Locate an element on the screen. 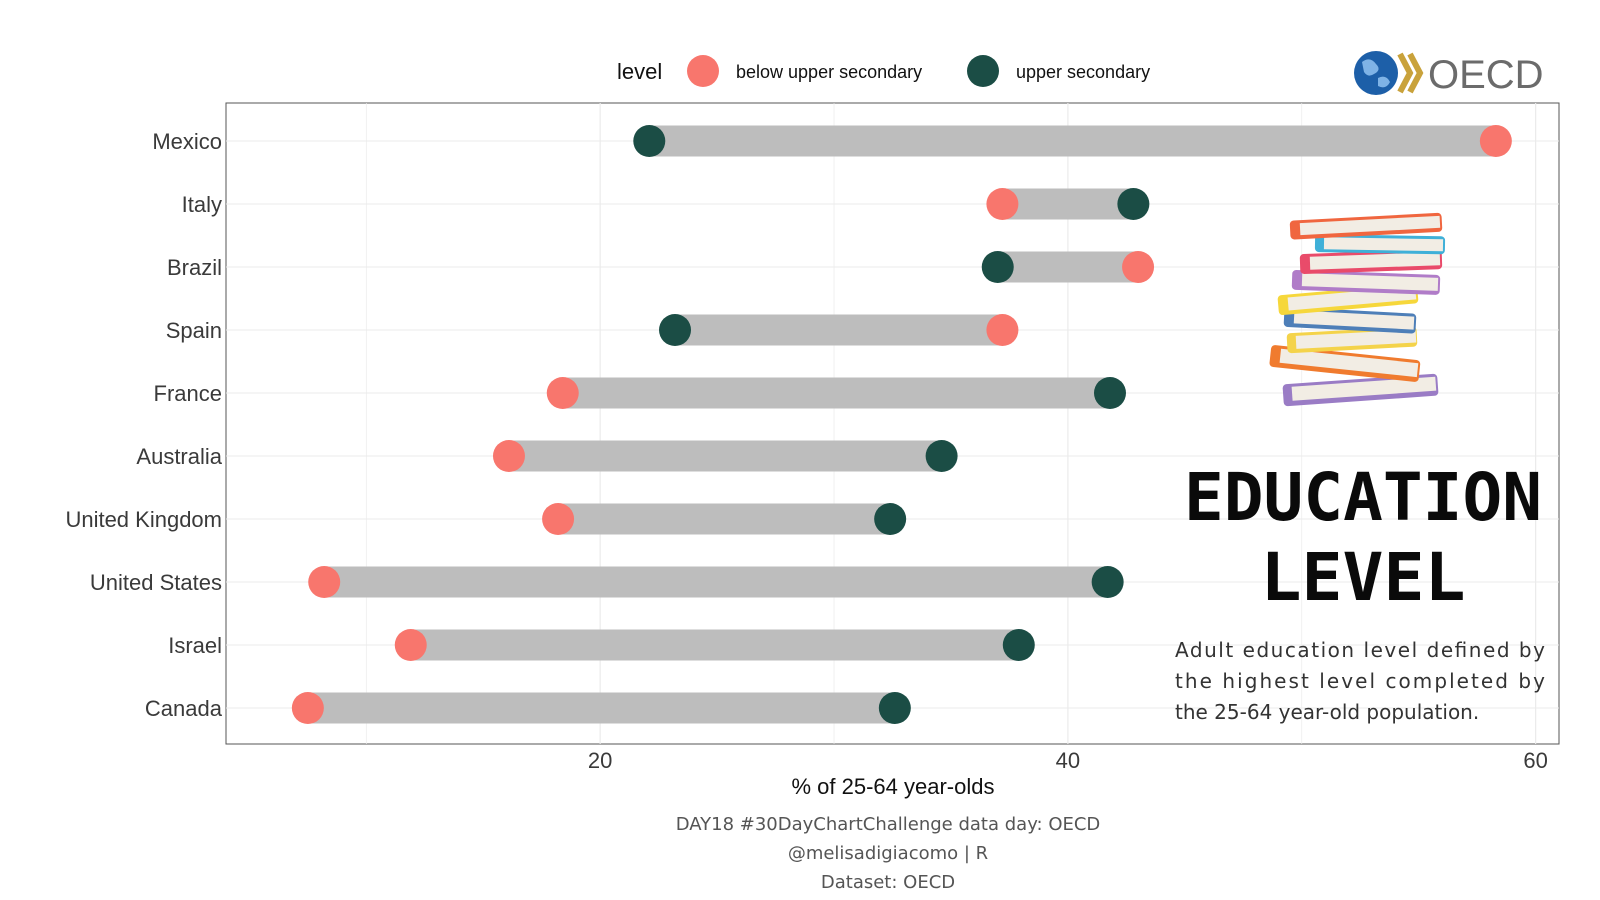 This screenshot has width=1600, height=900. chevron-logo-icon is located at coordinates (1410, 73).